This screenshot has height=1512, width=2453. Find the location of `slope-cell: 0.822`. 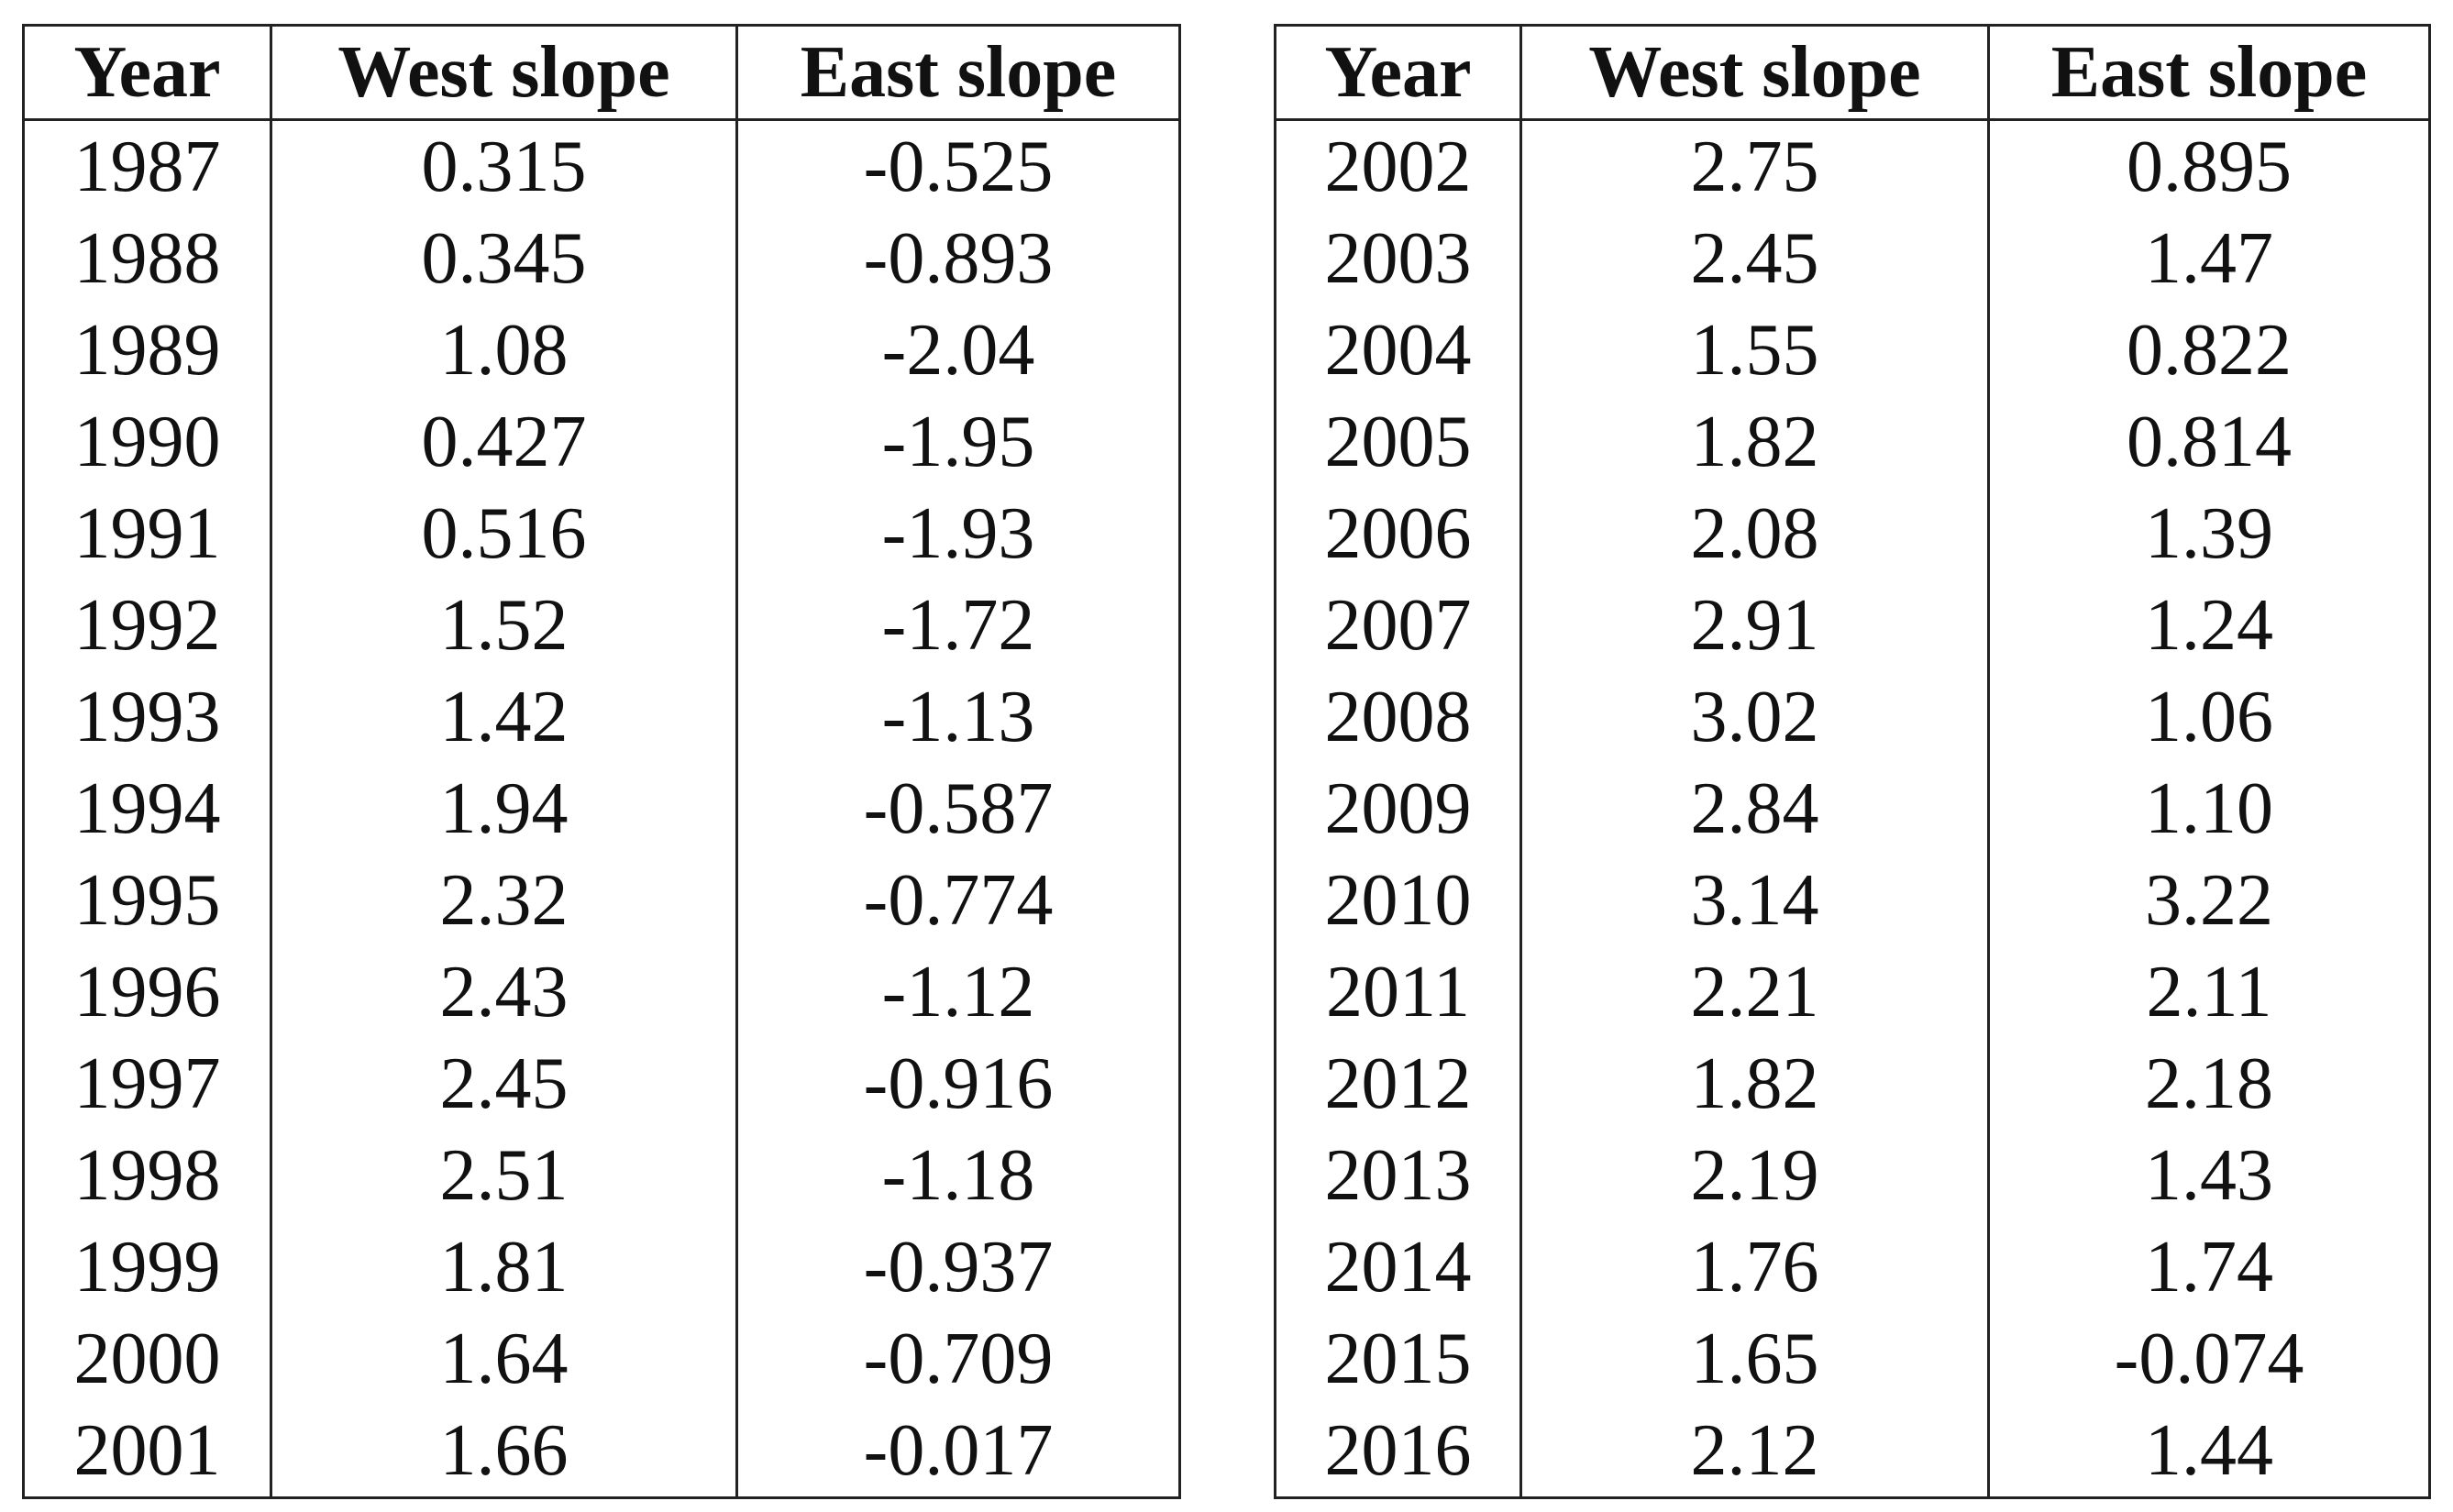

slope-cell: 0.822 is located at coordinates (2208, 350).